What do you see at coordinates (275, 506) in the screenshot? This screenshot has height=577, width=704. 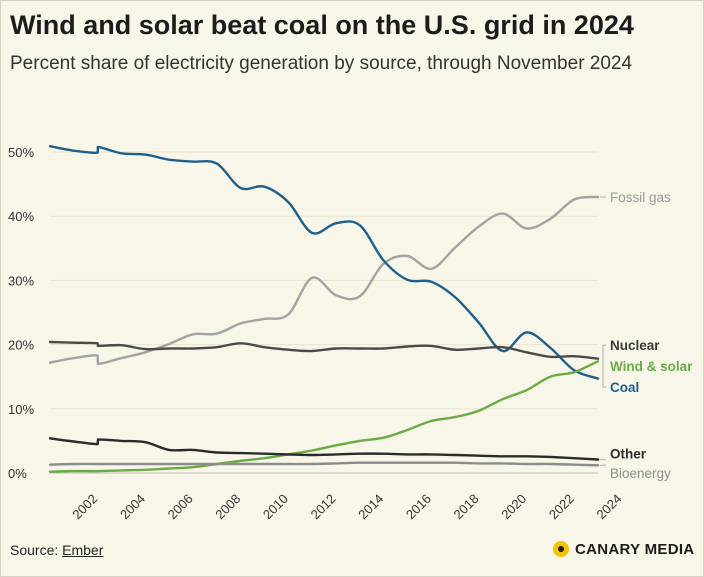 I see `x-tick-label: 2010` at bounding box center [275, 506].